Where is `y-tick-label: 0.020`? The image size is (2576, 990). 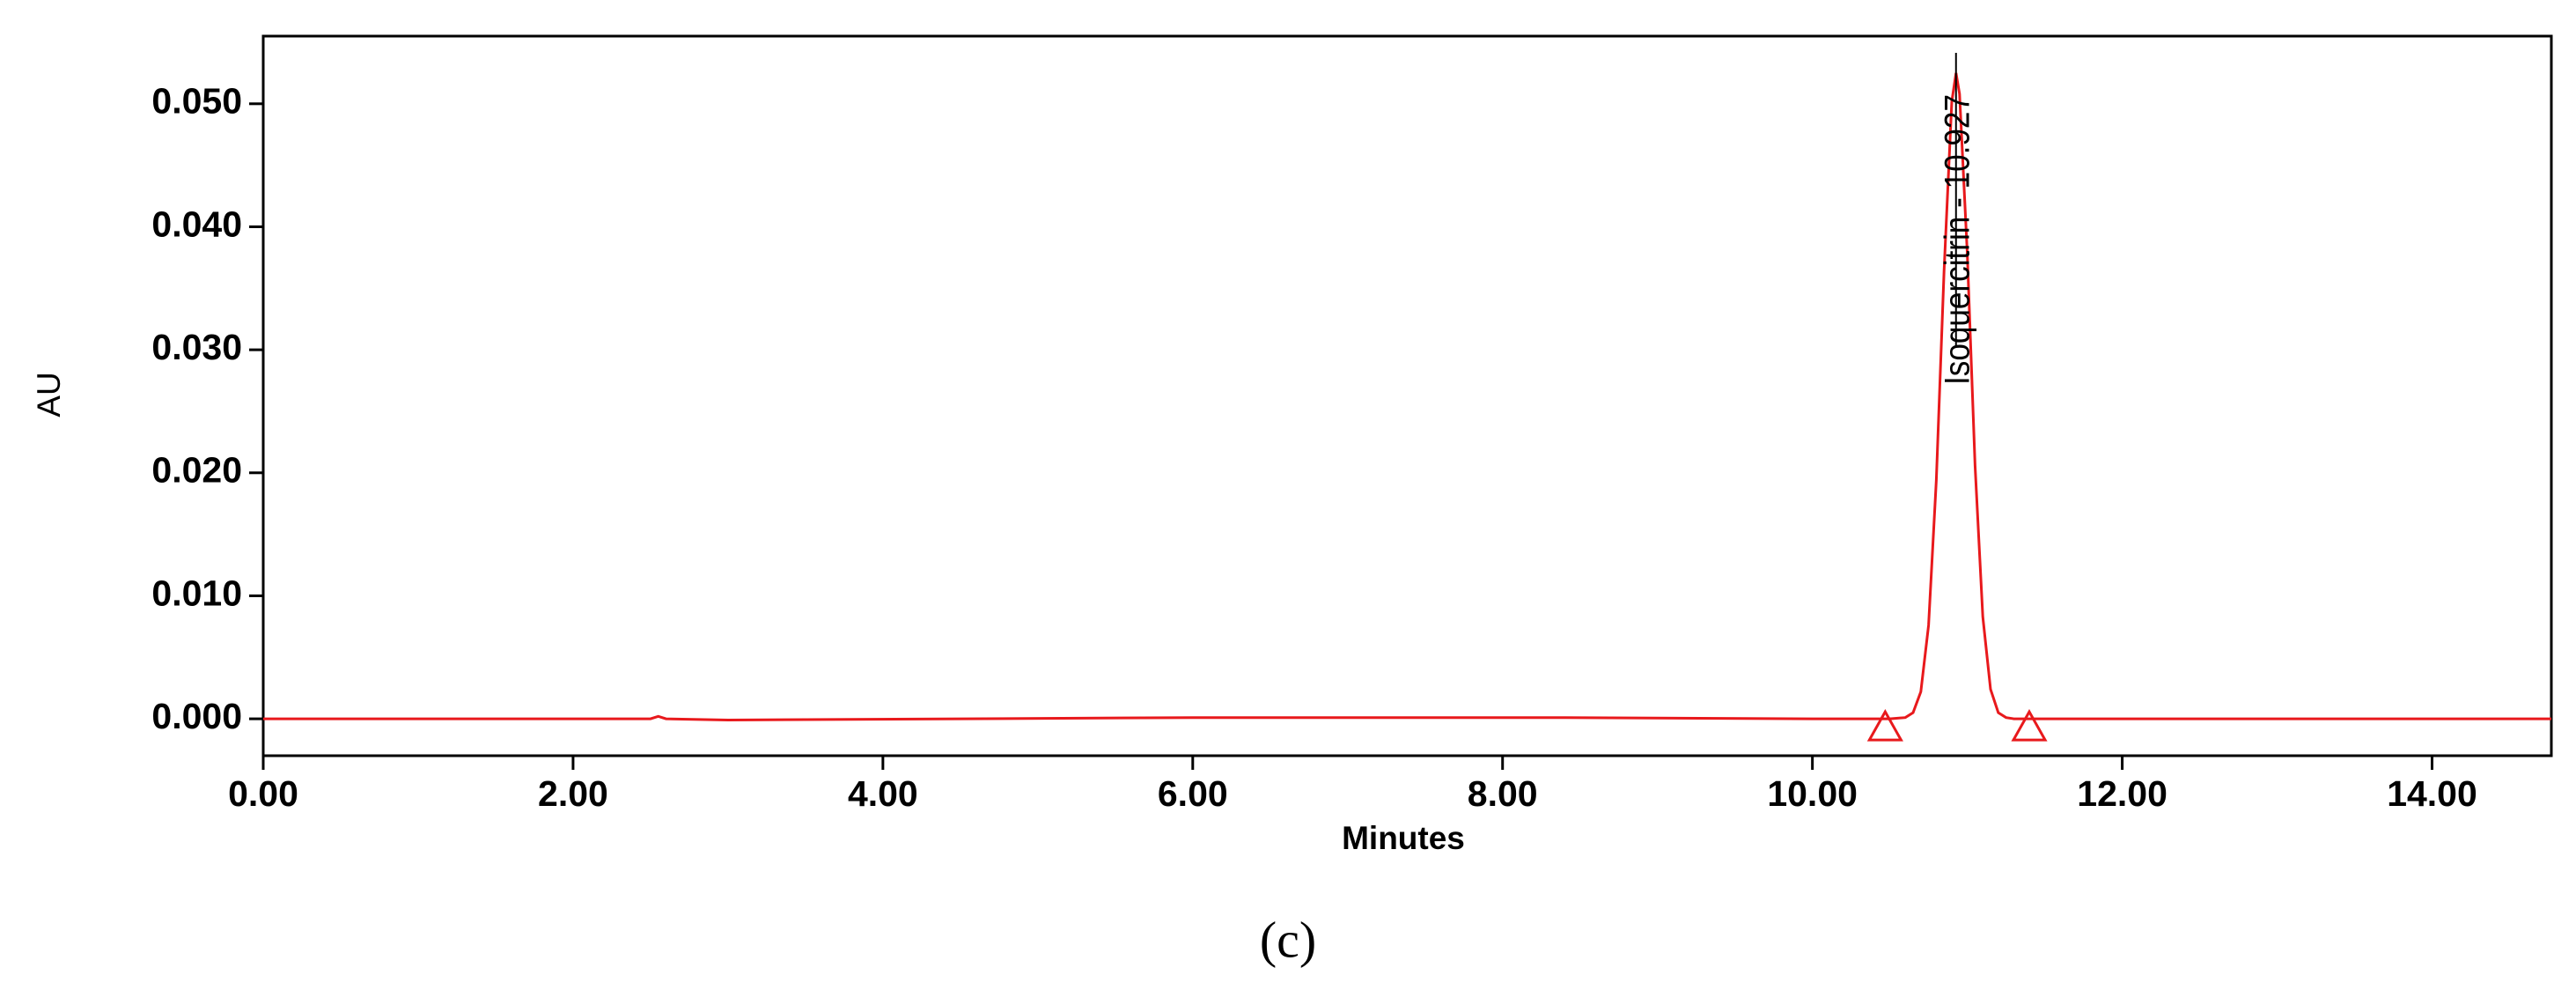
y-tick-label: 0.020 is located at coordinates (197, 470).